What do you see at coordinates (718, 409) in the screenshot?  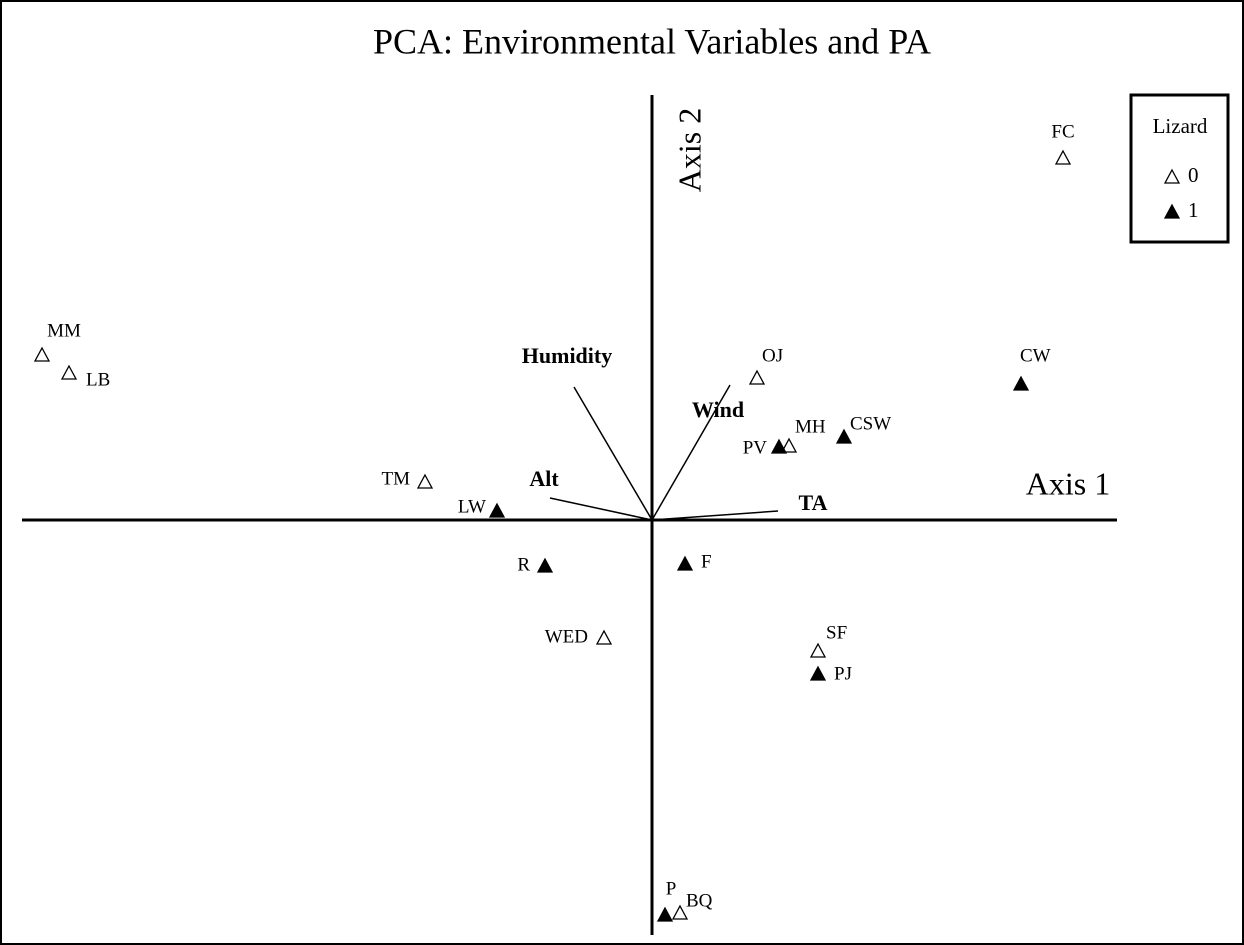 I see `vector-label: Wind` at bounding box center [718, 409].